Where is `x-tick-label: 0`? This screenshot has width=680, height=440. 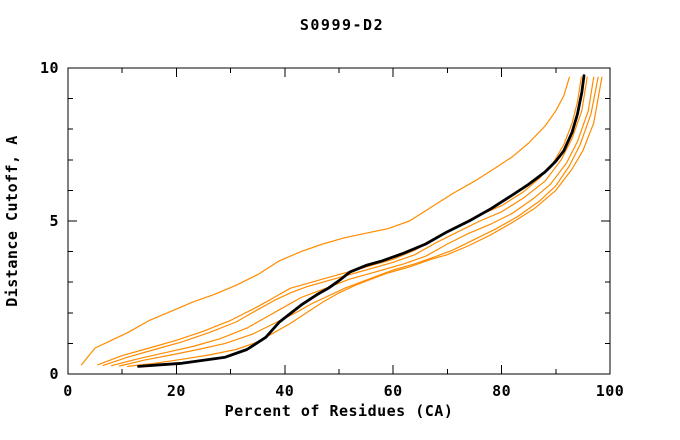 x-tick-label: 0 is located at coordinates (68, 391).